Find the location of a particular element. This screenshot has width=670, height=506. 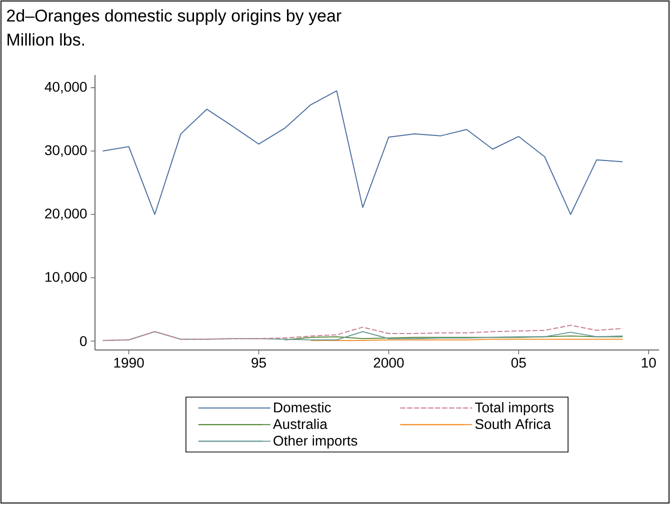

y-tick-label: 20,000 is located at coordinates (66, 214).